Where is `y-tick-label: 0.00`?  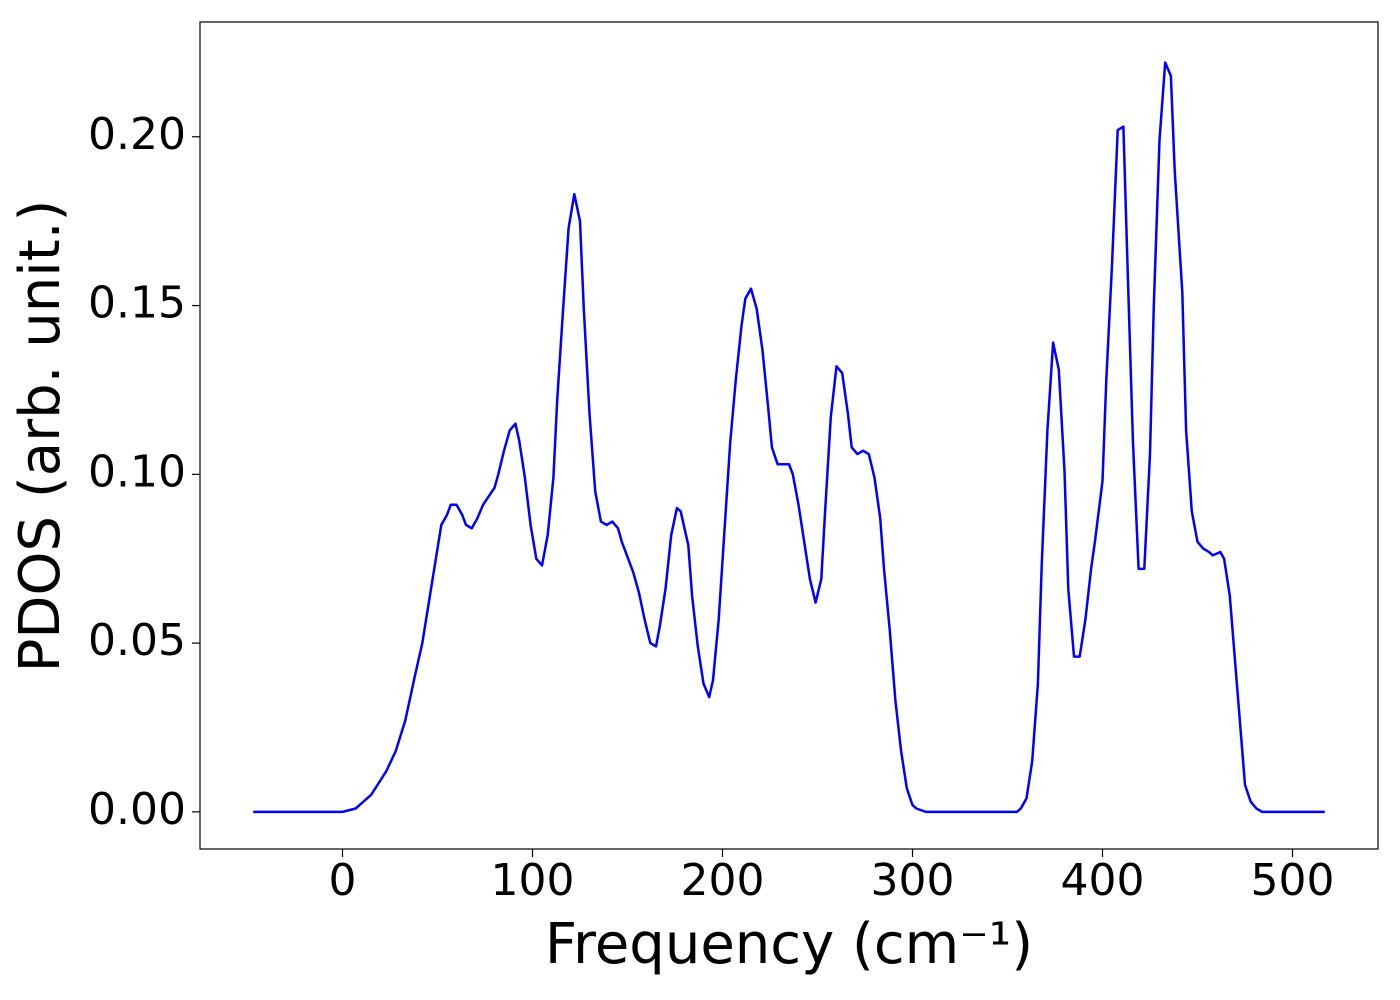
y-tick-label: 0.00 is located at coordinates (137, 809).